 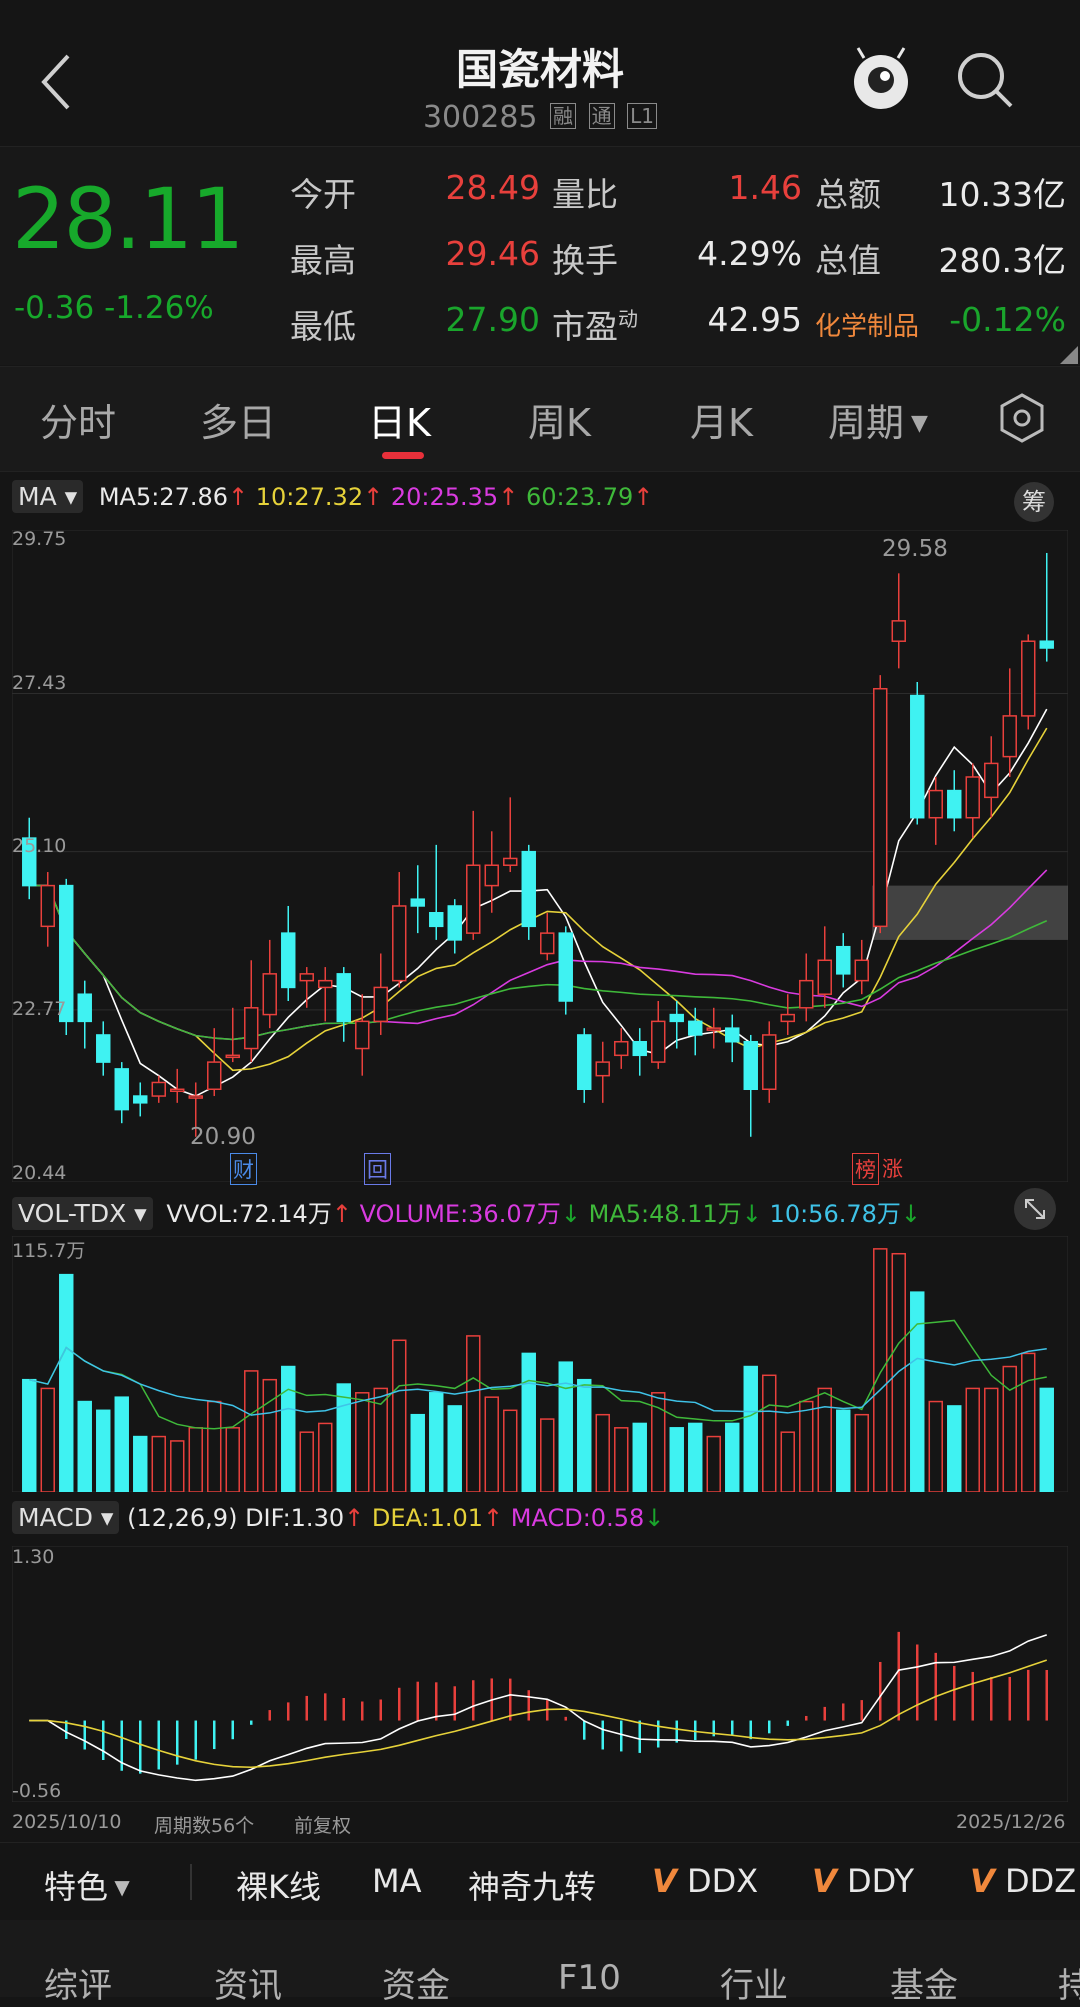 I want to click on vol-selector: VOL-TDX ▾, so click(x=82, y=1213).